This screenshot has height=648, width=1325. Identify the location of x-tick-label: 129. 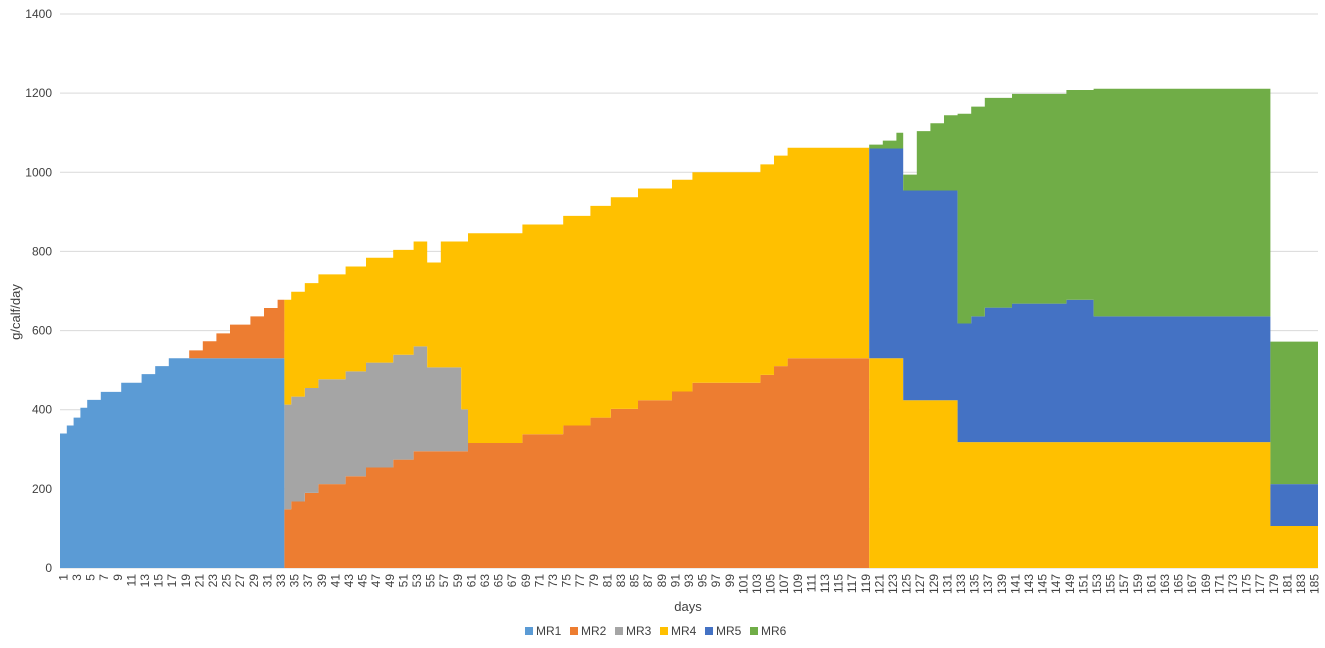
(934, 584).